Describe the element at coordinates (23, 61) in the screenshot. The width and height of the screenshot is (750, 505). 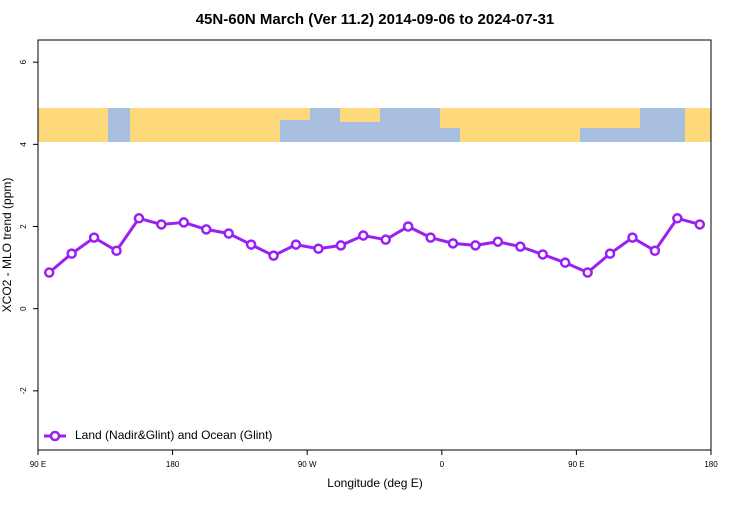
I see `y-tick-label: 6` at that location.